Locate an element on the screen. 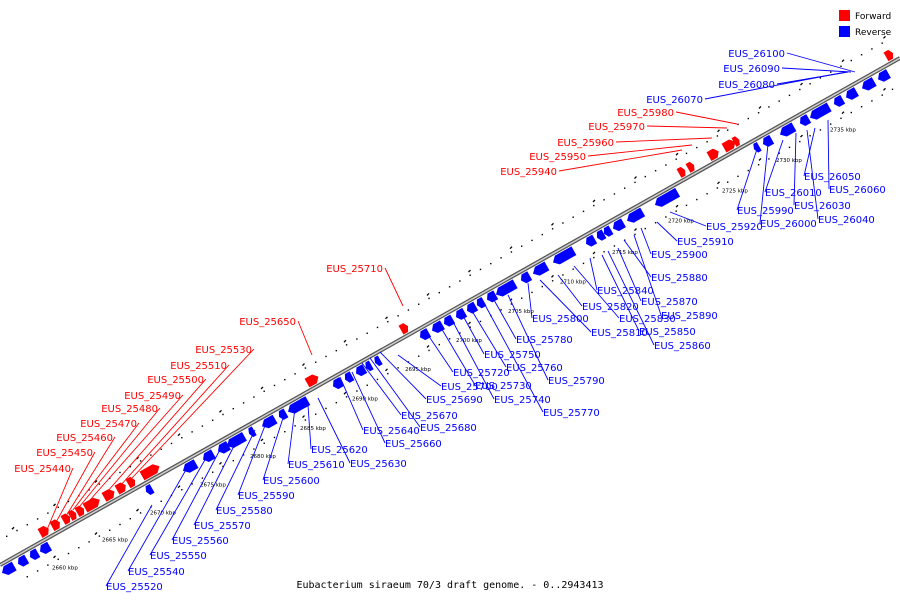  gene-label: EUS_26080 is located at coordinates (746, 85).